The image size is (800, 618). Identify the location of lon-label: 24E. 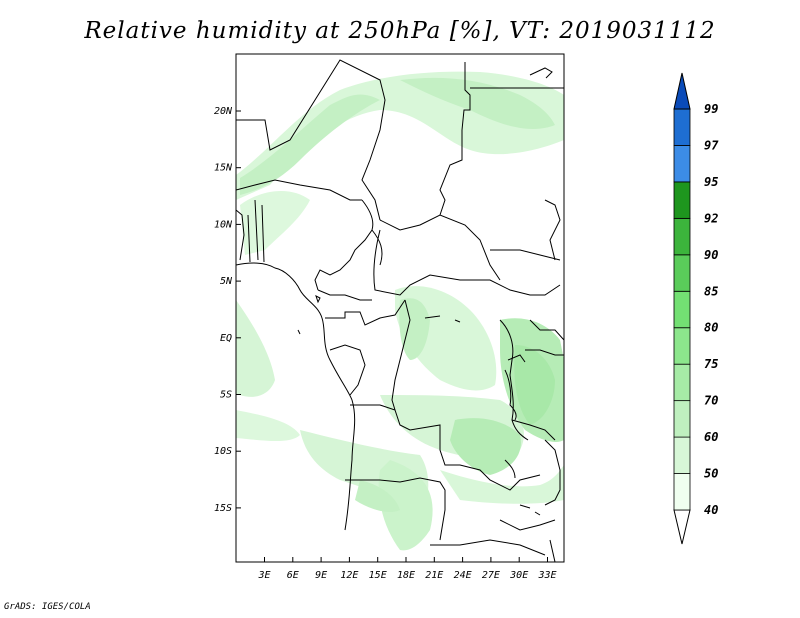
(463, 575).